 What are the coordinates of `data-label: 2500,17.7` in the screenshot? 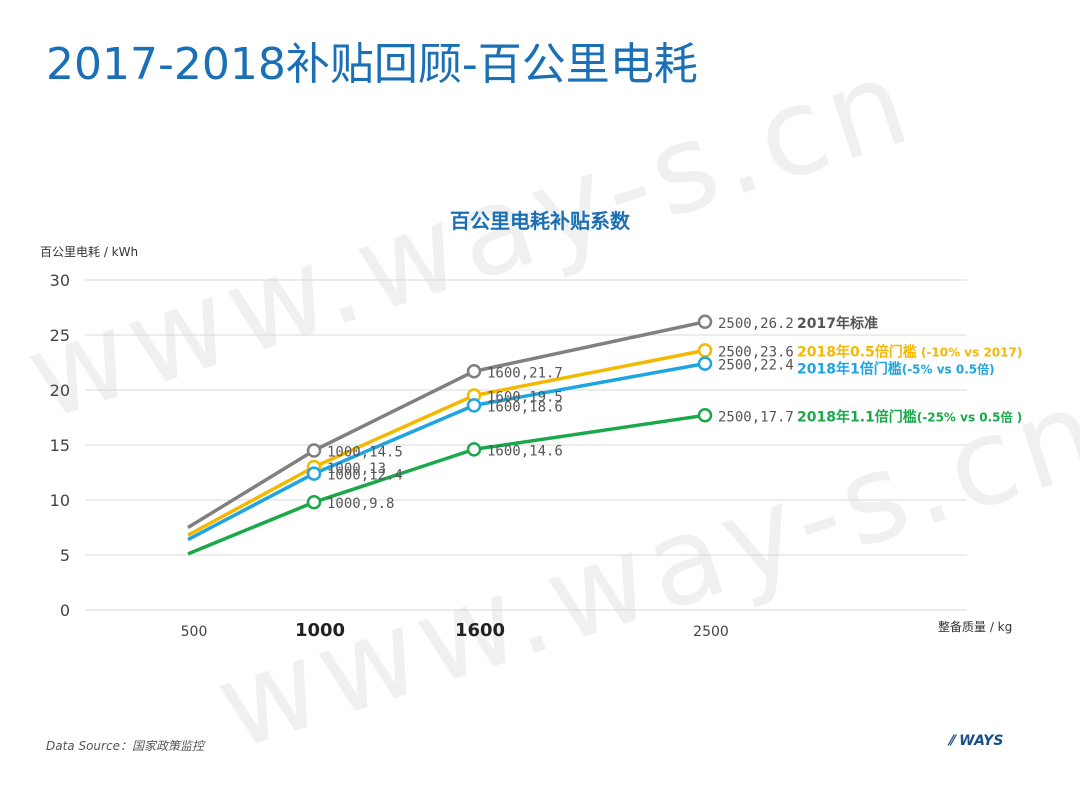 It's located at (756, 417).